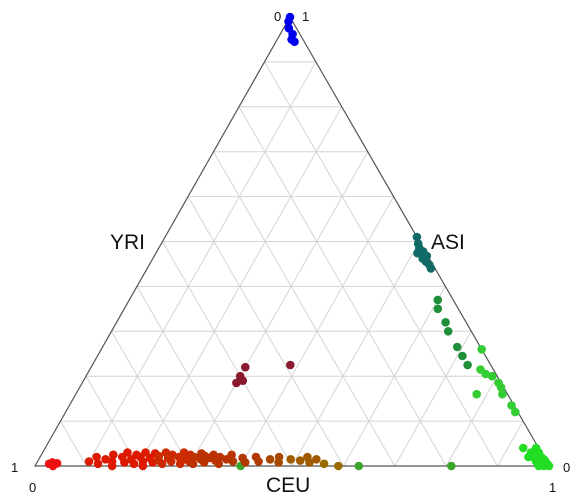 The width and height of the screenshot is (572, 496). I want to click on axis-label-ceu: CEU, so click(288, 485).